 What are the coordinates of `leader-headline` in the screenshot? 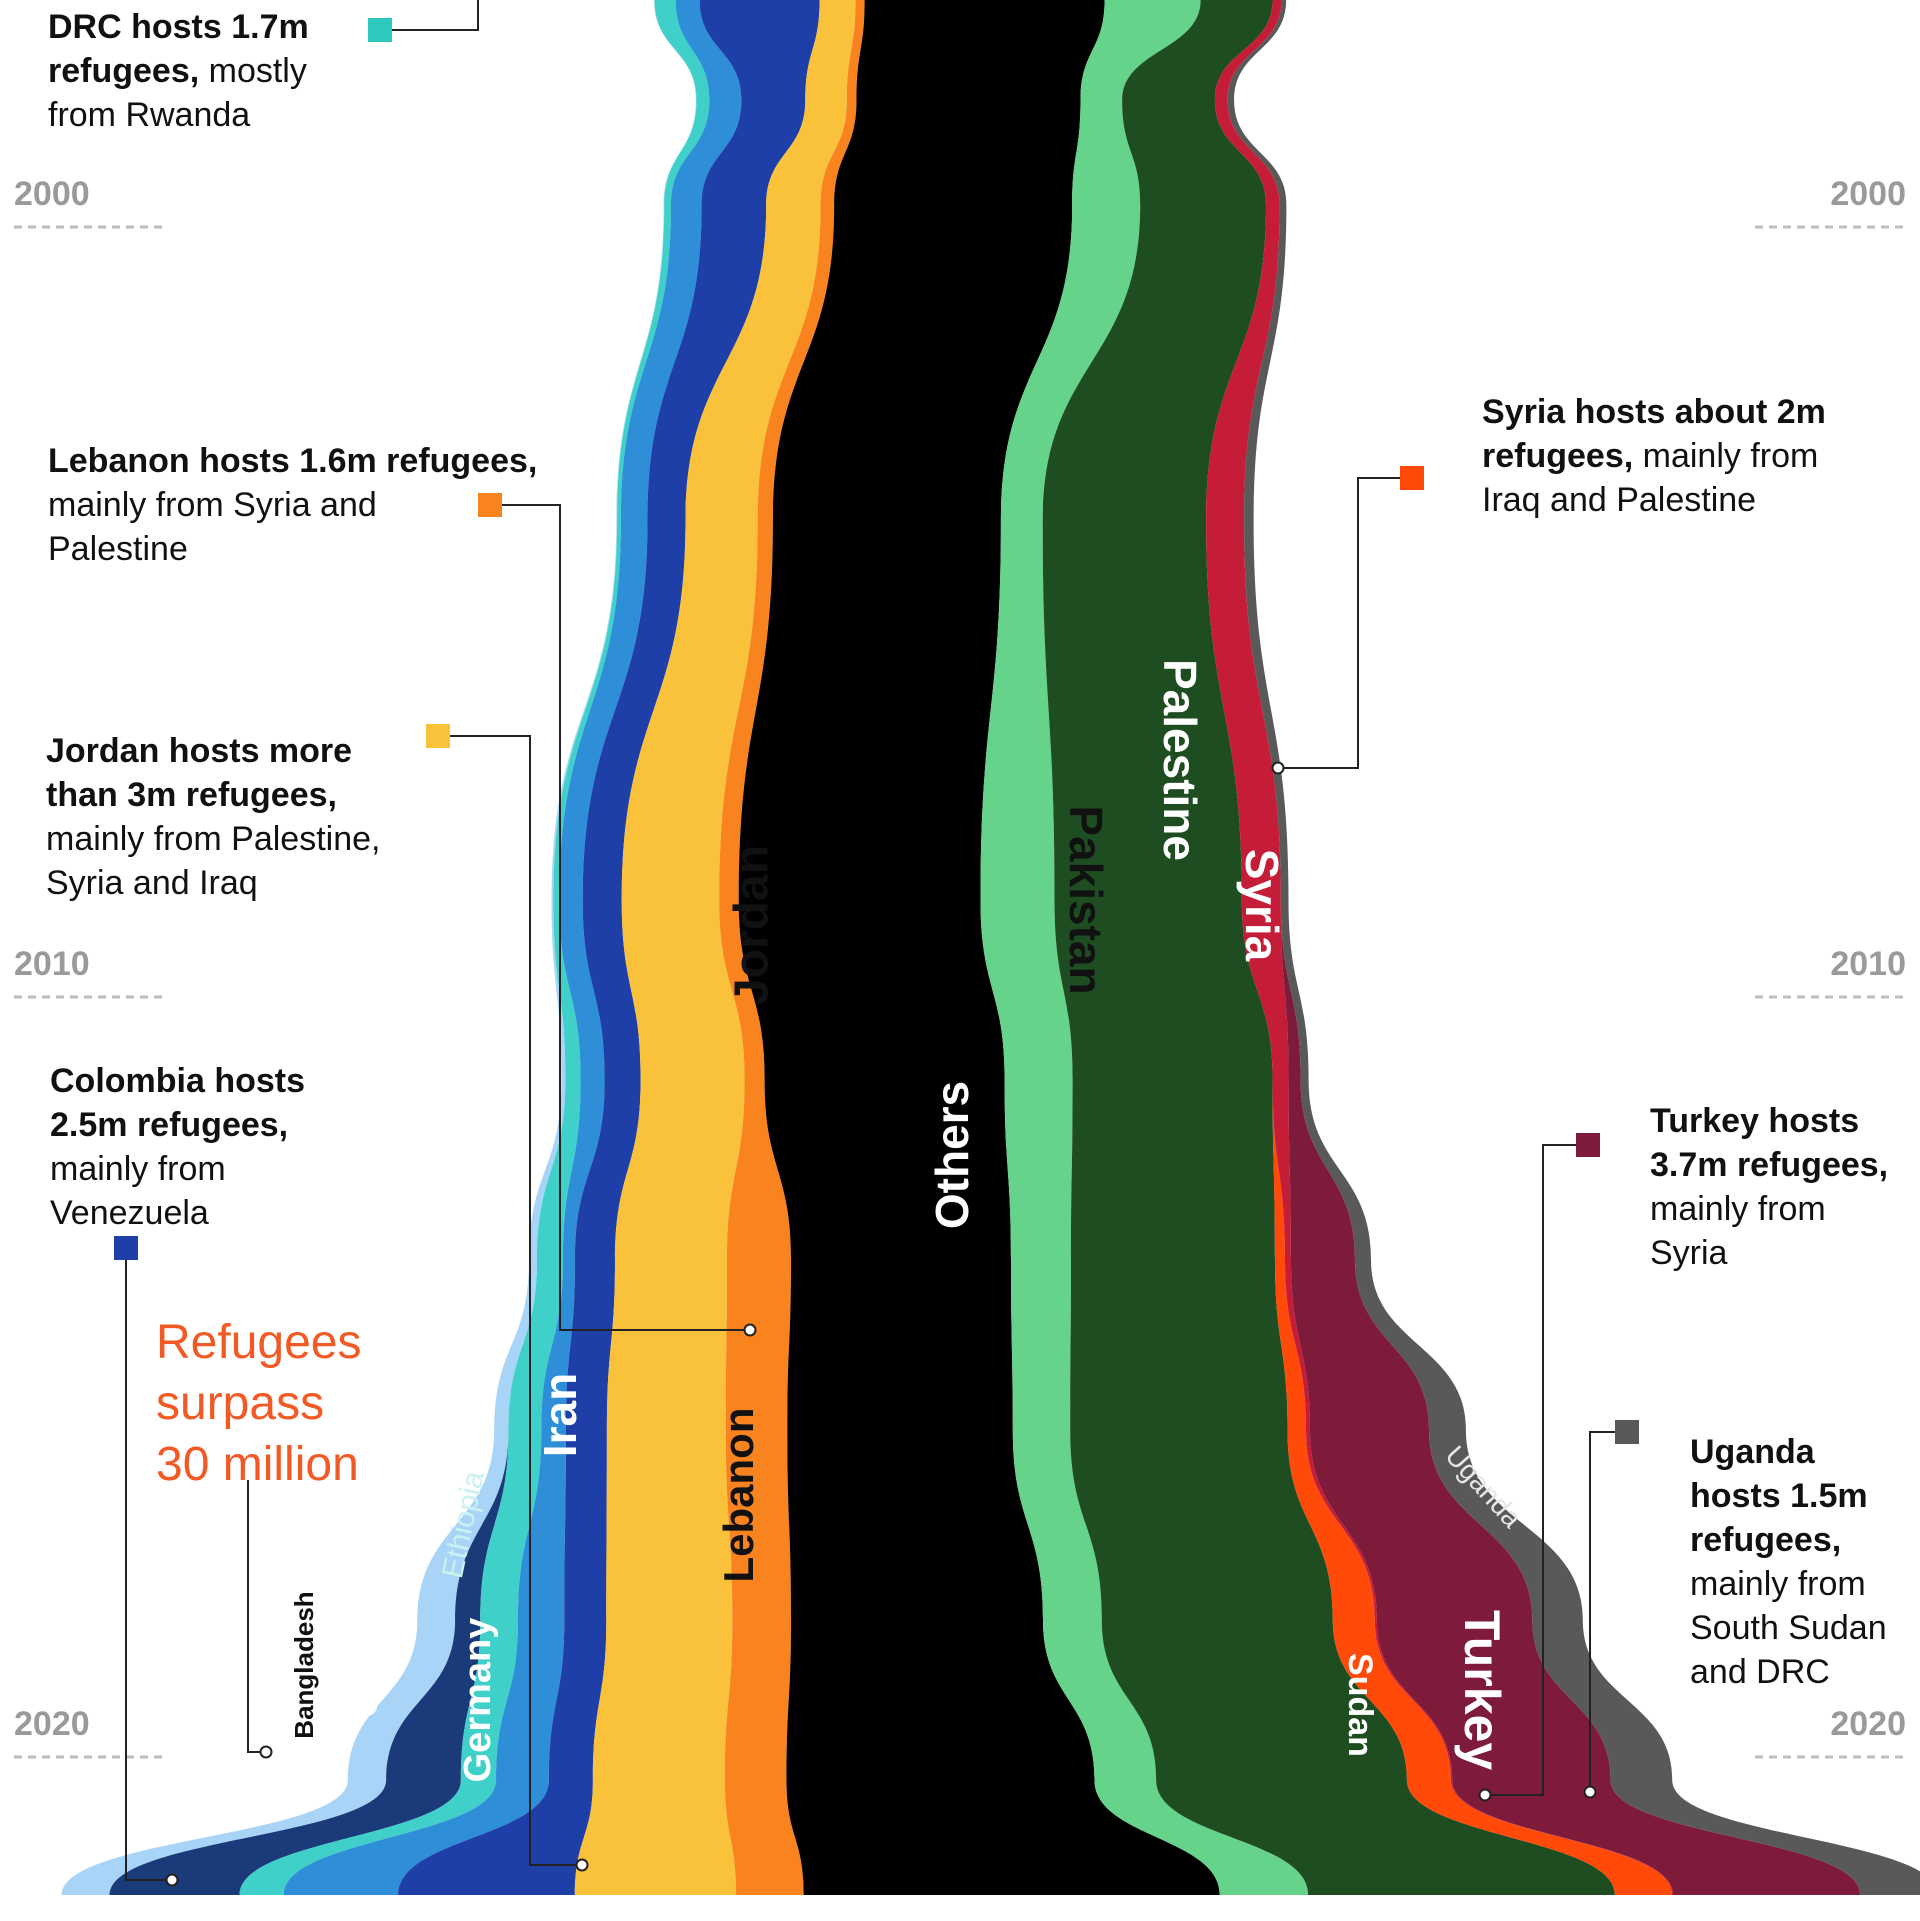 It's located at (256, 1616).